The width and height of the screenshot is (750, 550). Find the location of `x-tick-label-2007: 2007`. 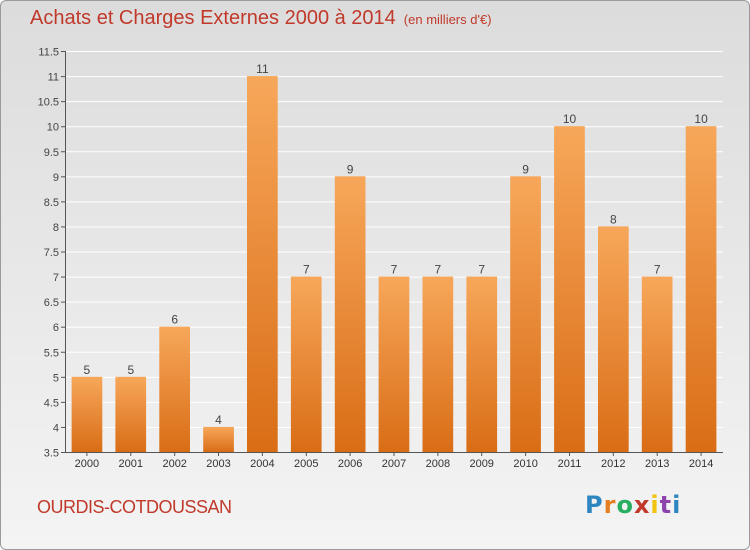

x-tick-label-2007: 2007 is located at coordinates (394, 464).